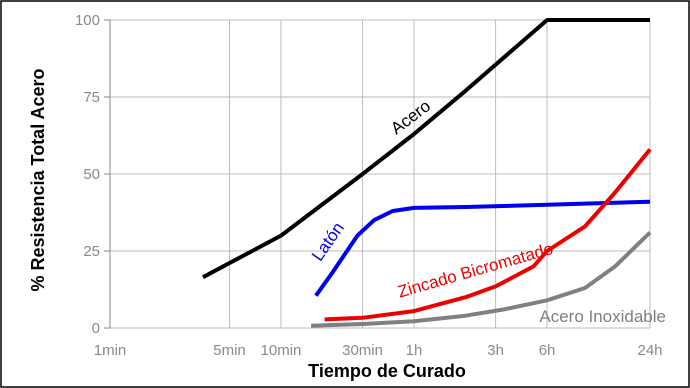 The width and height of the screenshot is (690, 388). I want to click on y-tick-label: 75, so click(91, 97).